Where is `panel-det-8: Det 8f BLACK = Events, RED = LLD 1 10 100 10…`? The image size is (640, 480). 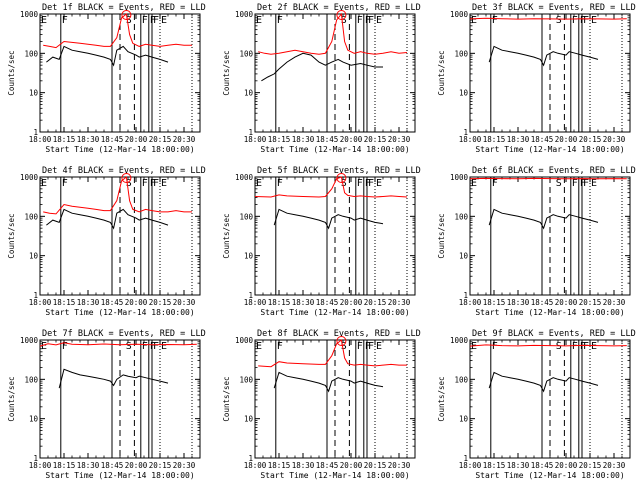
panel-det-8: Det 8f BLACK = Events, RED = LLD 1 10 100 10… is located at coordinates (321, 404).